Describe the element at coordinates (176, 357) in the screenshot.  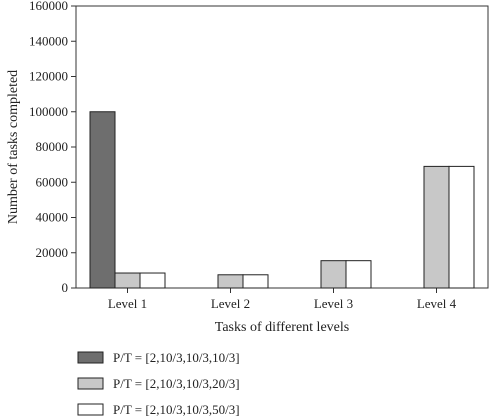
I see `legend-label: P/T = [2,10/3,10/3,10/3]` at that location.